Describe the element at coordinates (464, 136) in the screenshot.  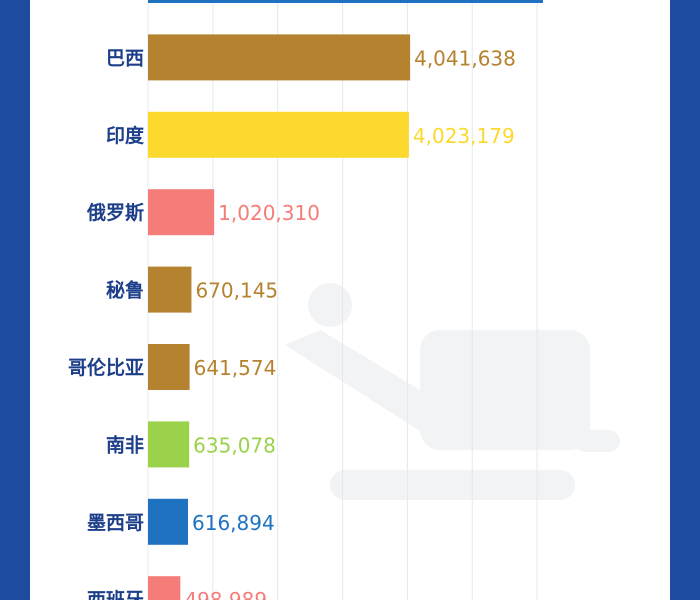
I see `value-label: 4,023,179` at that location.